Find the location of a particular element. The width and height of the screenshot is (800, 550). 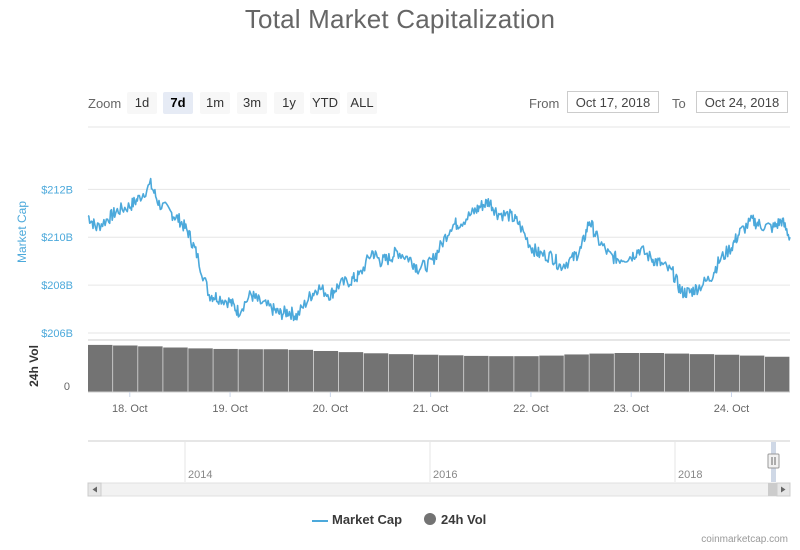

y-tick-label: $206B is located at coordinates (57, 334).